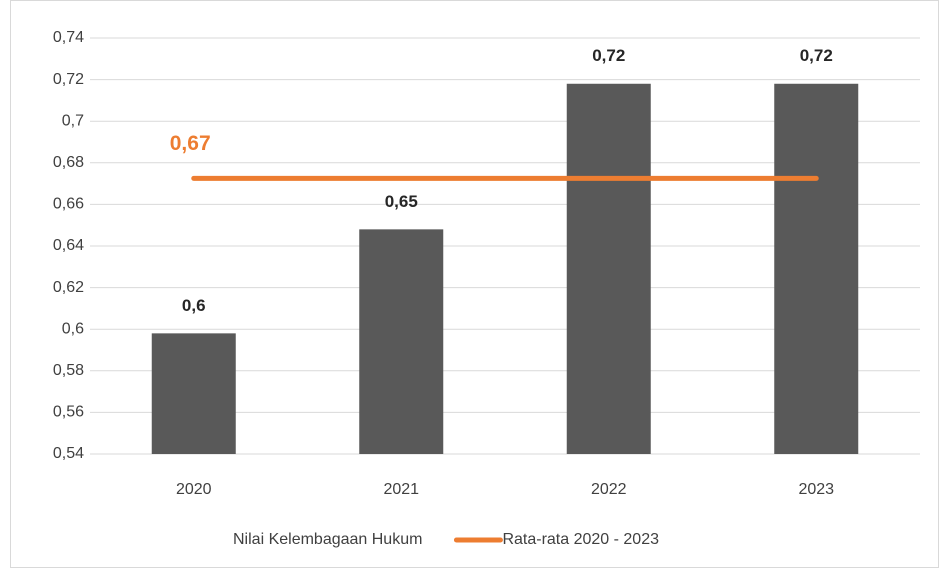  What do you see at coordinates (68, 453) in the screenshot?
I see `y-tick-label: 0,54` at bounding box center [68, 453].